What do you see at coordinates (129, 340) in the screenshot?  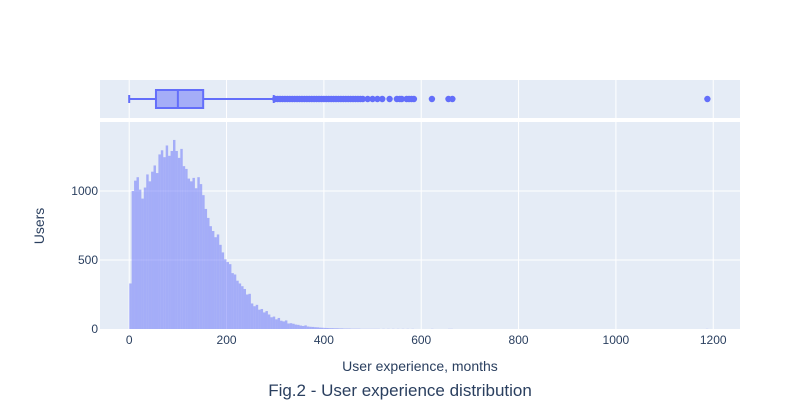 I see `x-tick-label: 0` at bounding box center [129, 340].